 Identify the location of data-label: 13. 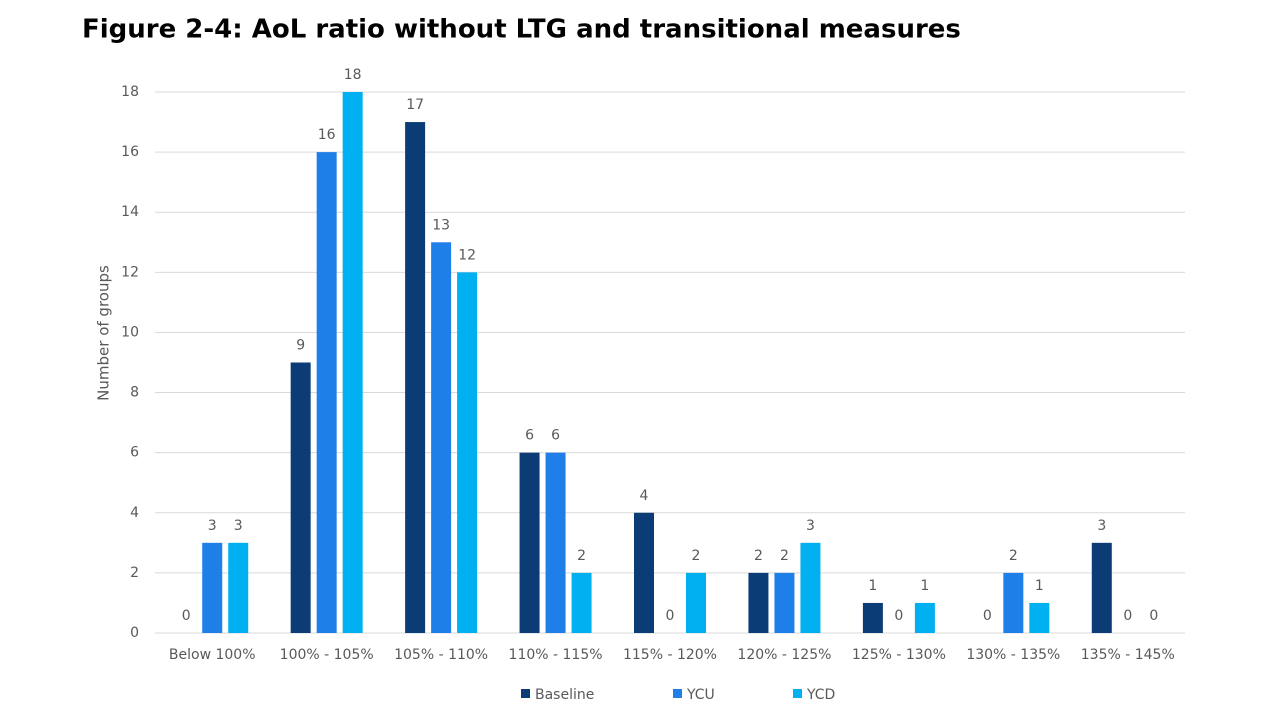
(441, 225).